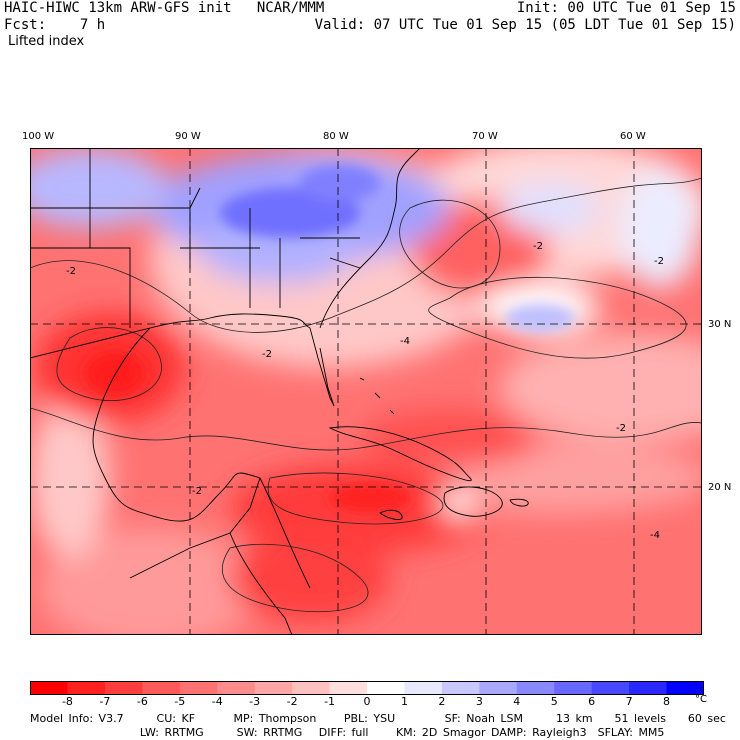  Describe the element at coordinates (404, 701) in the screenshot. I see `colorbar-tick-label: 1` at that location.